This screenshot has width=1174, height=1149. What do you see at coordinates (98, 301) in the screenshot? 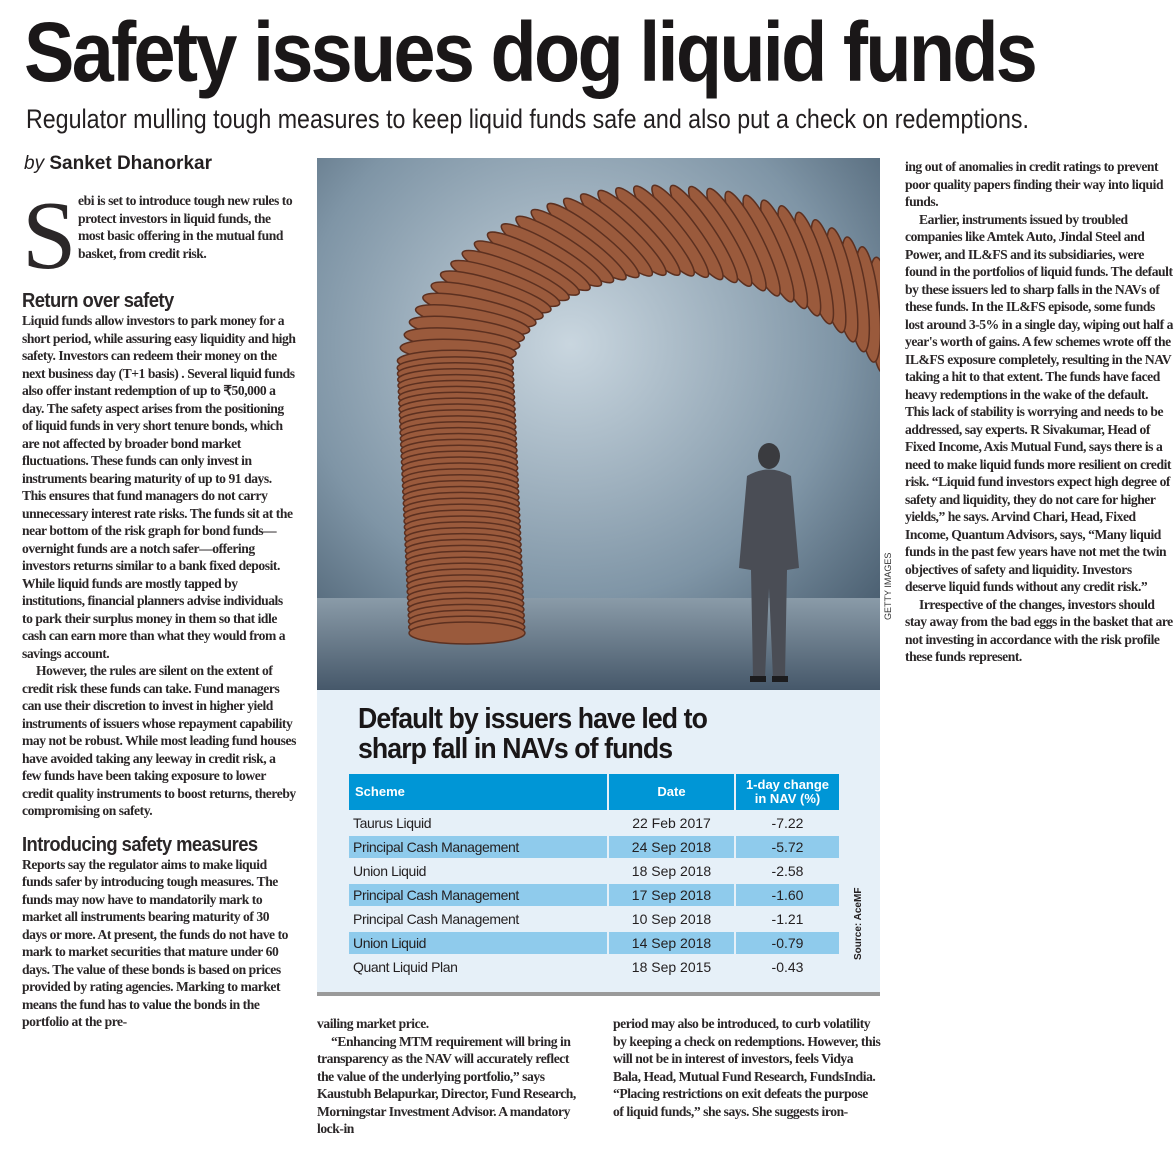
I see `section-heading-return-over-safety: Return over safety` at bounding box center [98, 301].